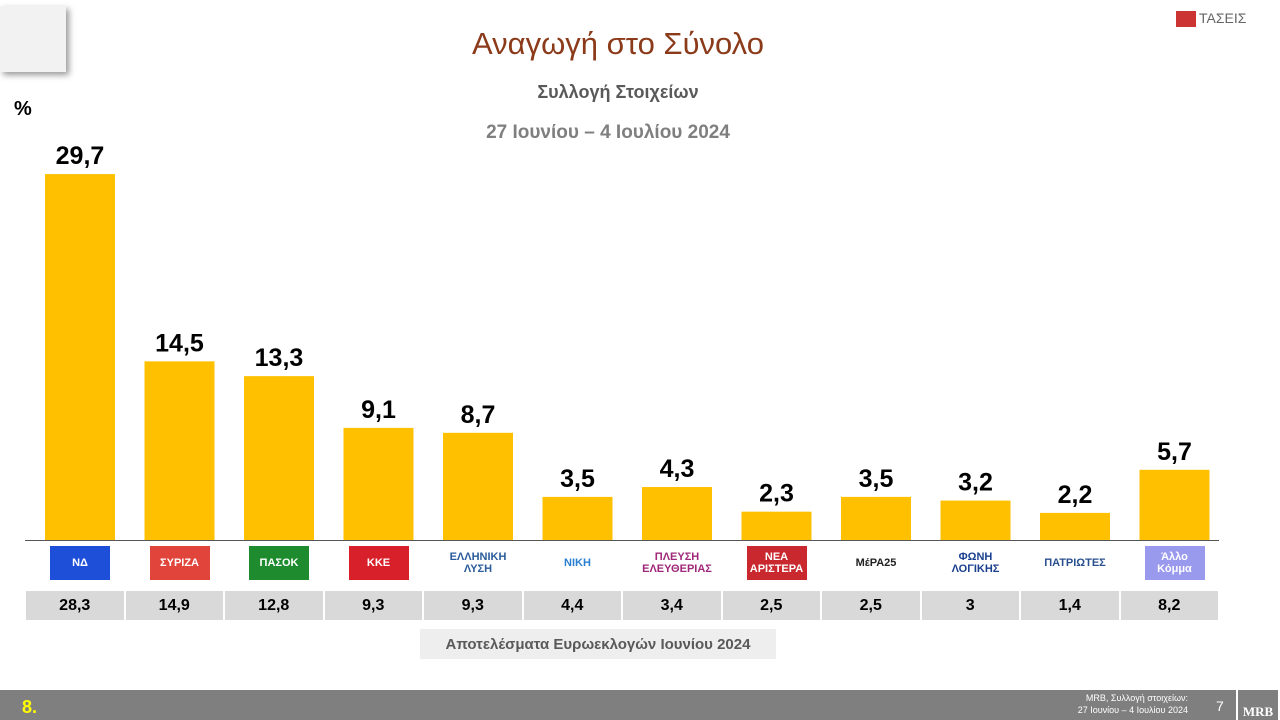 The image size is (1280, 720). What do you see at coordinates (677, 563) in the screenshot?
I see `party-logo: ΠΛΕΥΣΗ ΕΛΕΥΘΕΡΙΑΣ` at bounding box center [677, 563].